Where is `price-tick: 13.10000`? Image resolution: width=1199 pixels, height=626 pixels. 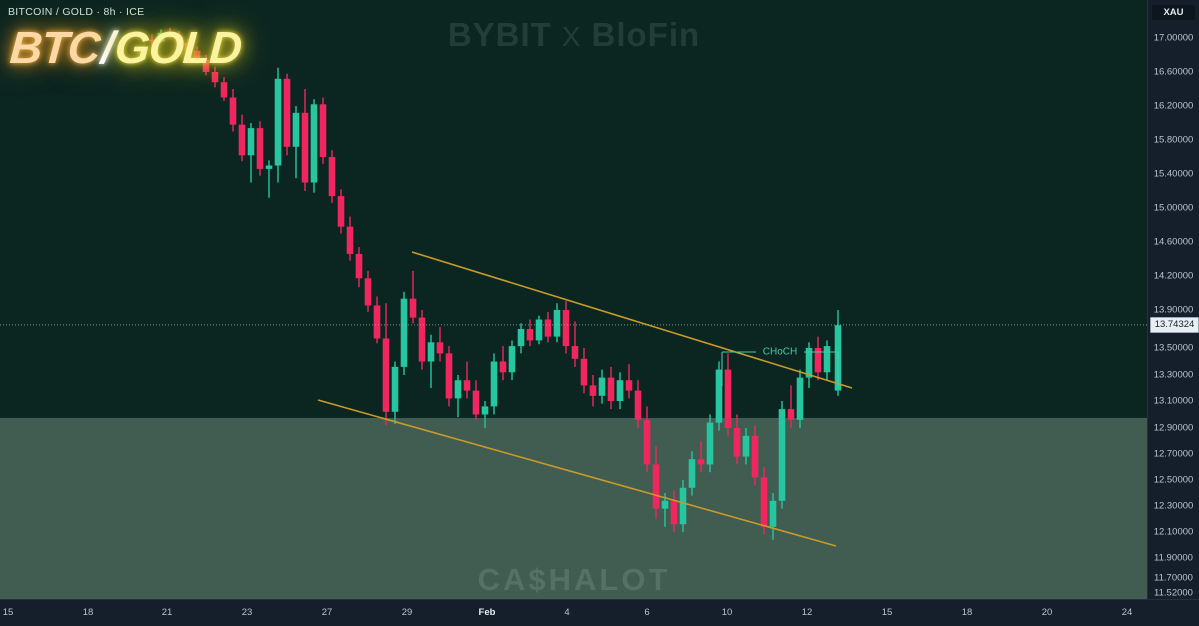
price-tick: 13.10000 is located at coordinates (1173, 401).